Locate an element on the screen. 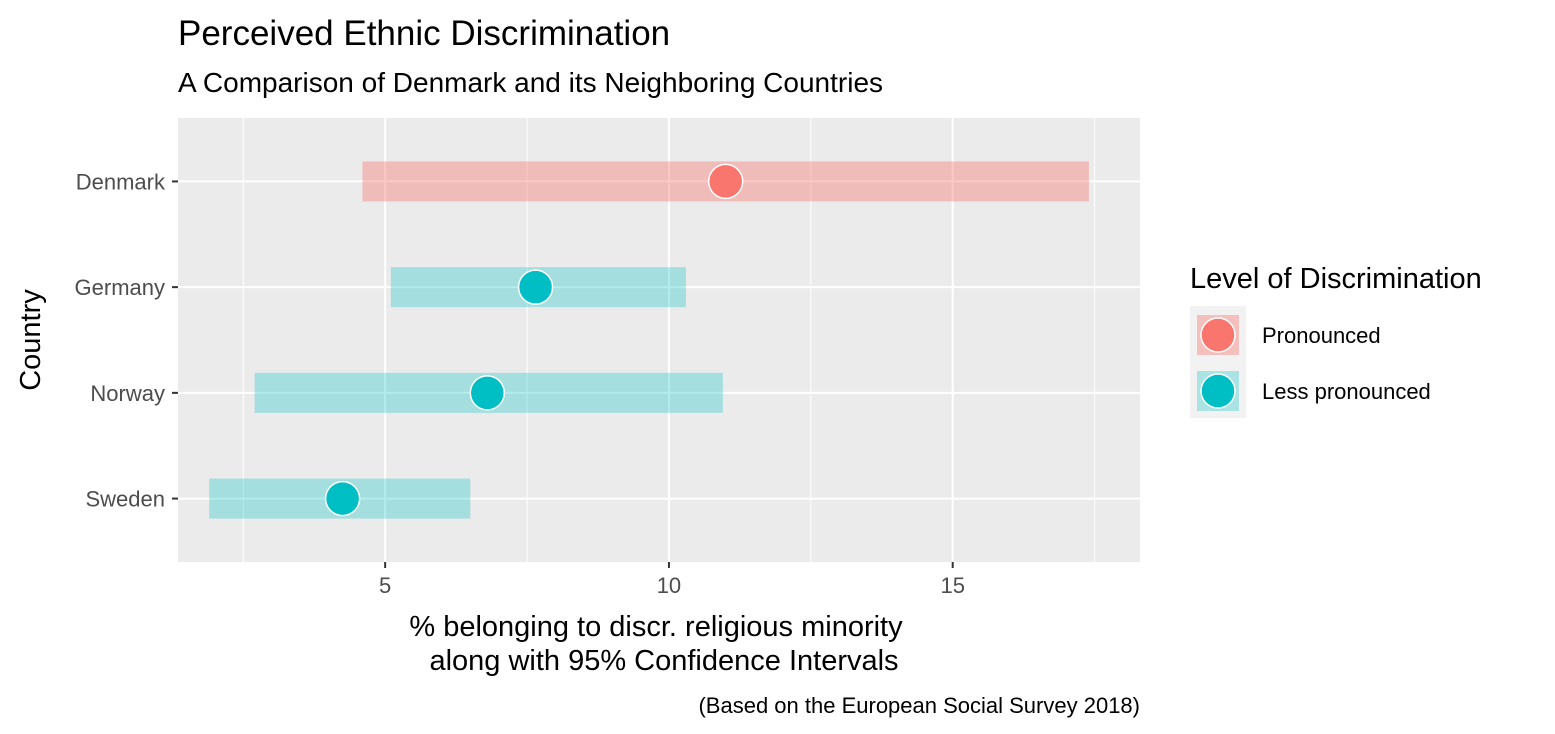 This screenshot has width=1555, height=734. chart-title: Perceived Ethnic Discrimination is located at coordinates (424, 33).